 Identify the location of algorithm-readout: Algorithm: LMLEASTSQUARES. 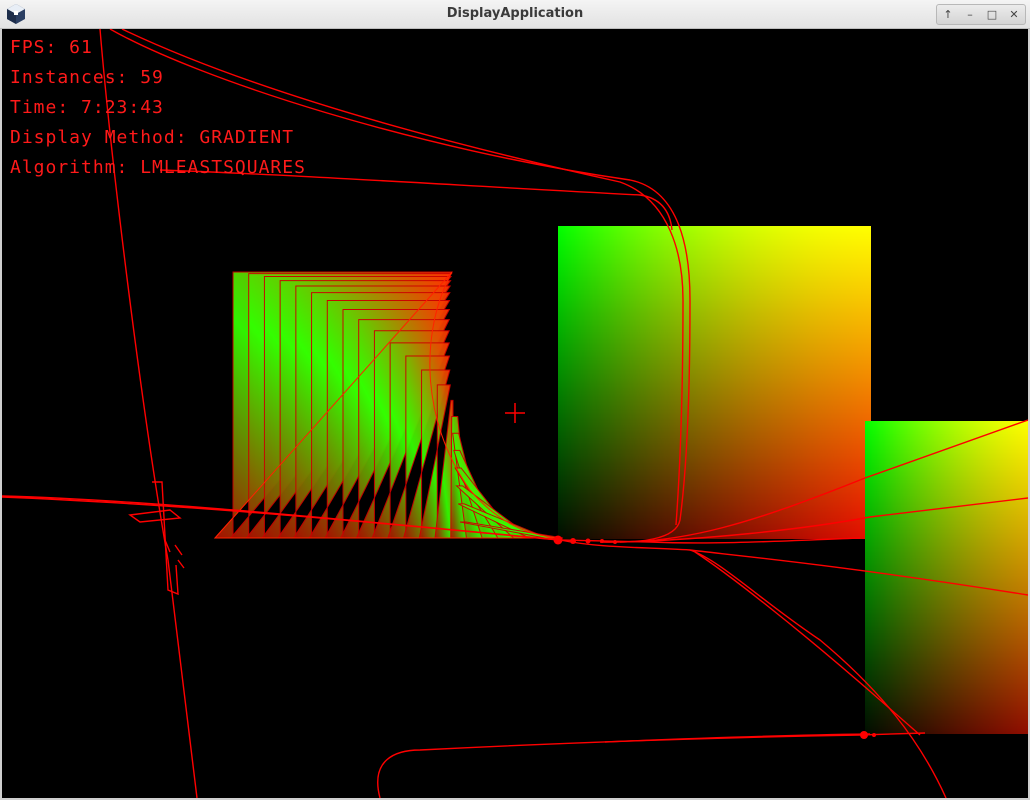
(158, 167).